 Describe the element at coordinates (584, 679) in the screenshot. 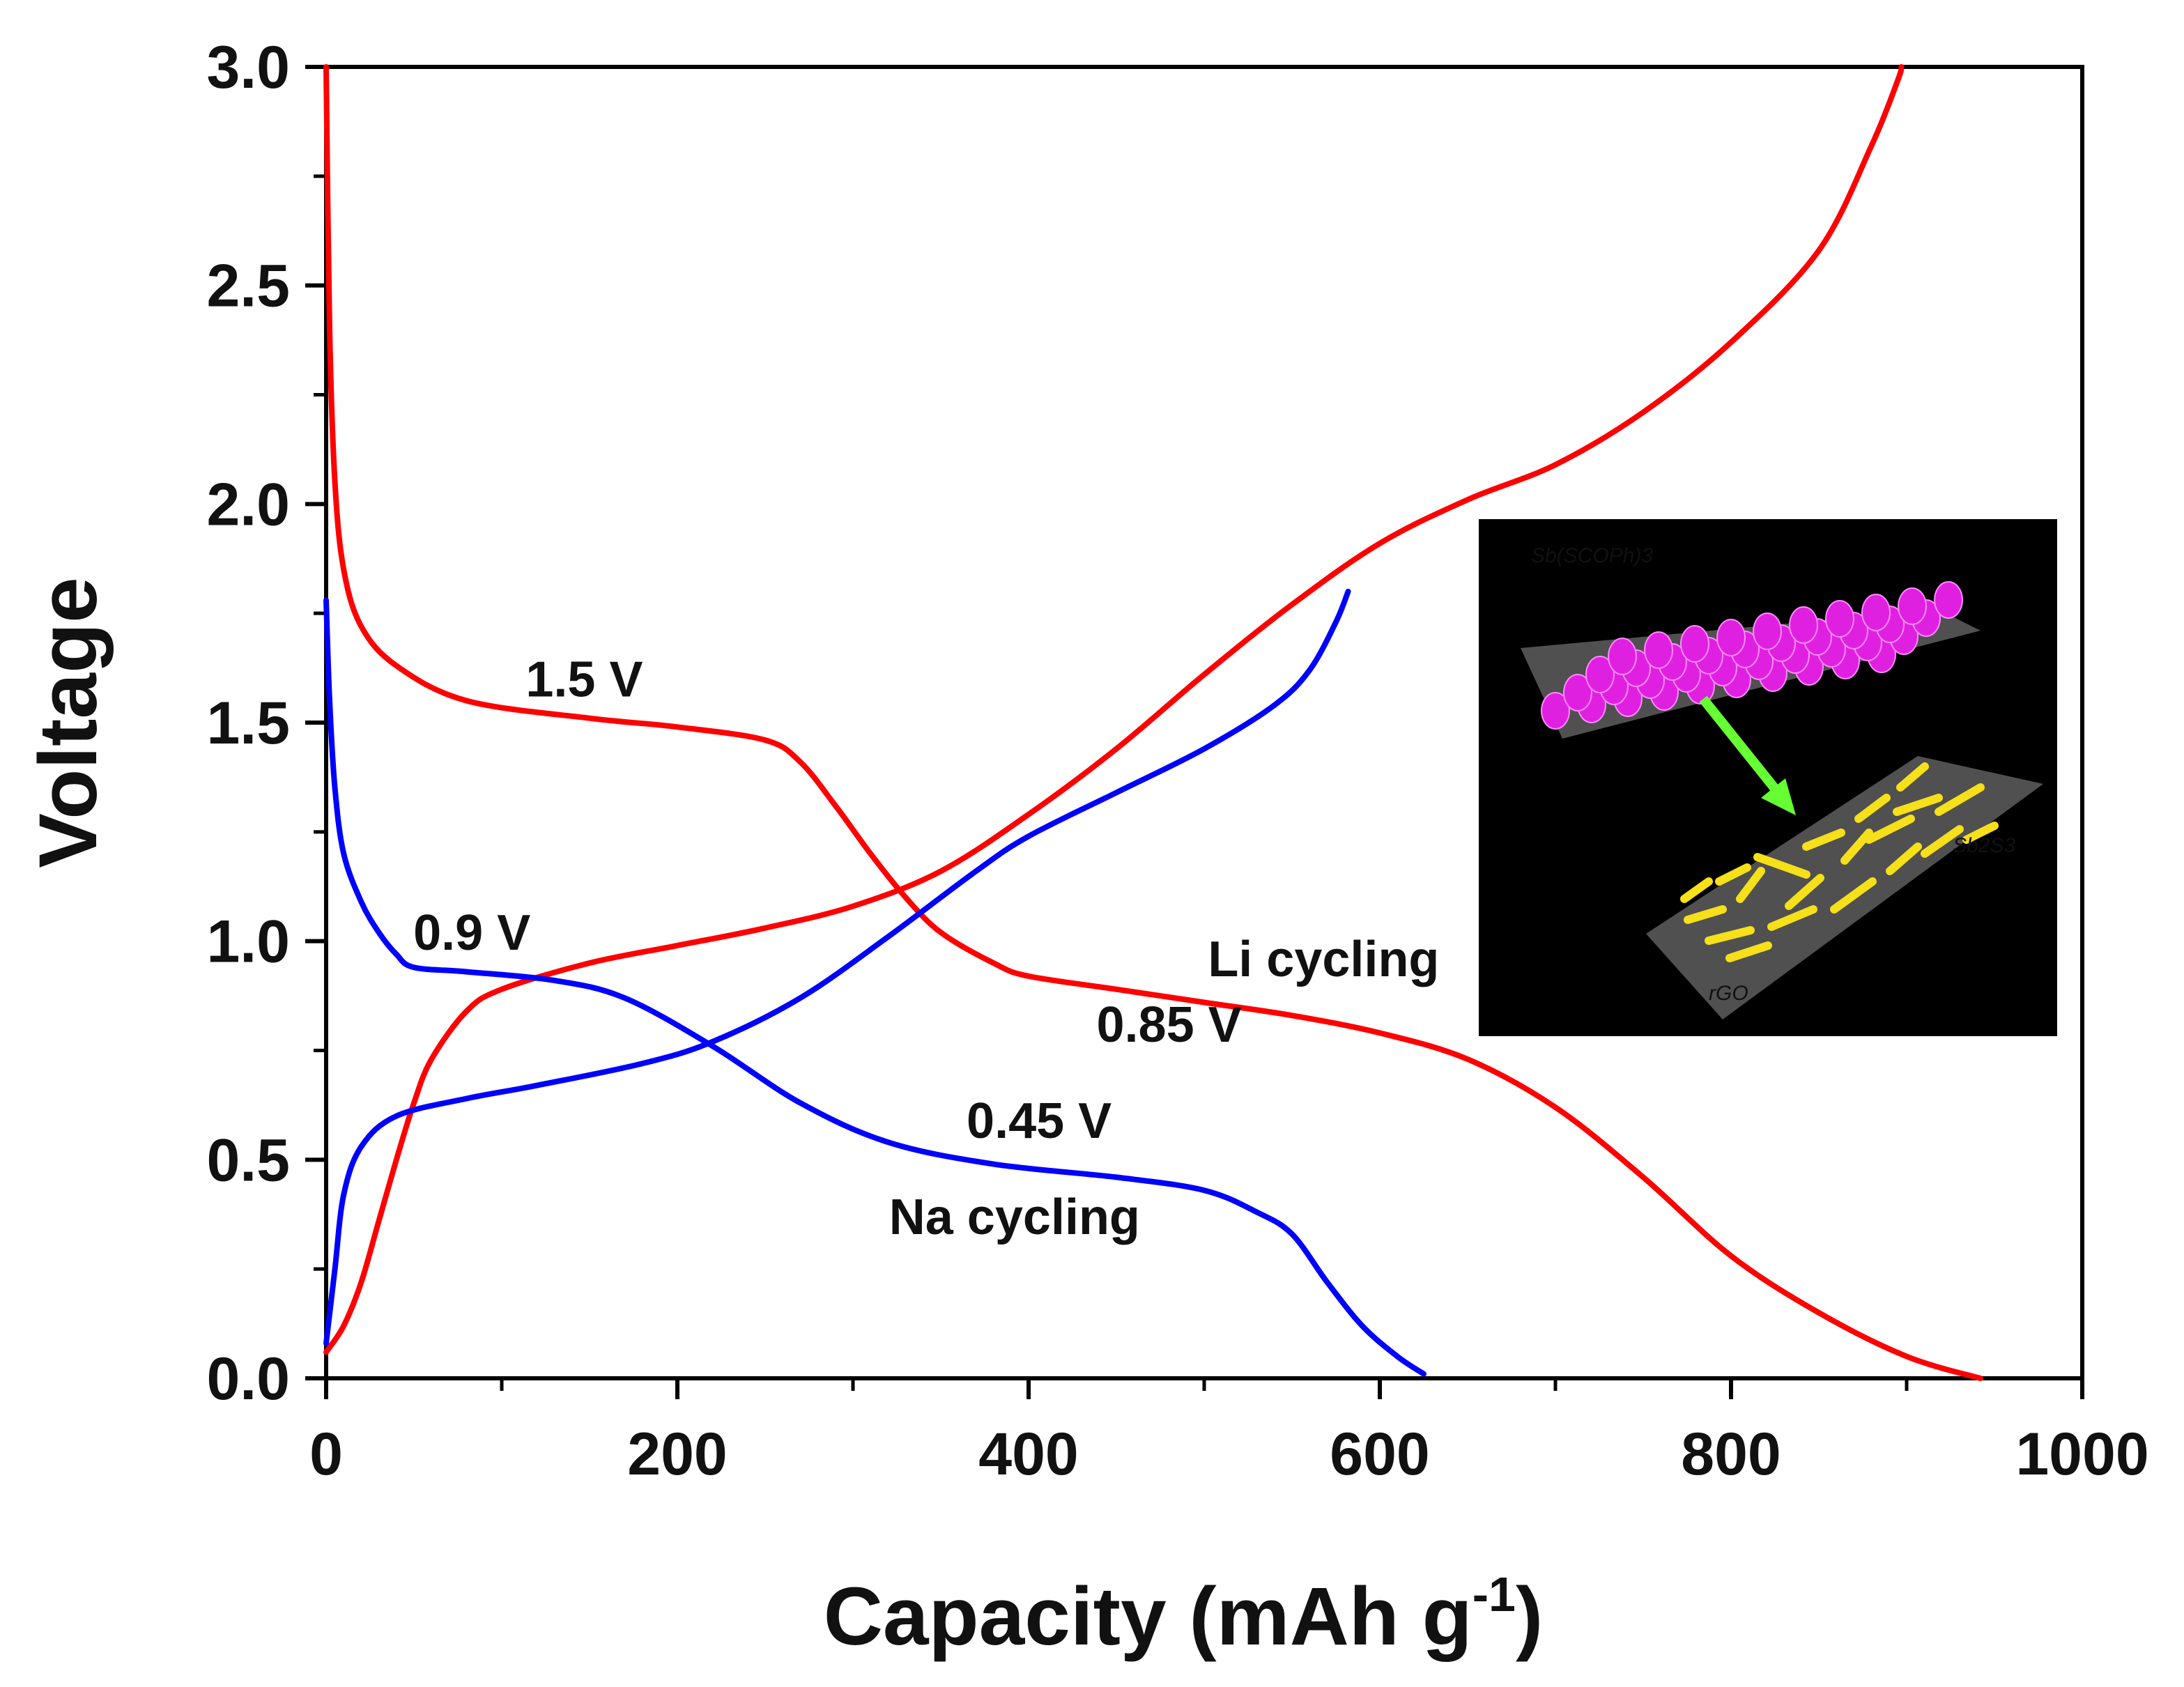

I see `annotation-label: 1.5 V` at that location.